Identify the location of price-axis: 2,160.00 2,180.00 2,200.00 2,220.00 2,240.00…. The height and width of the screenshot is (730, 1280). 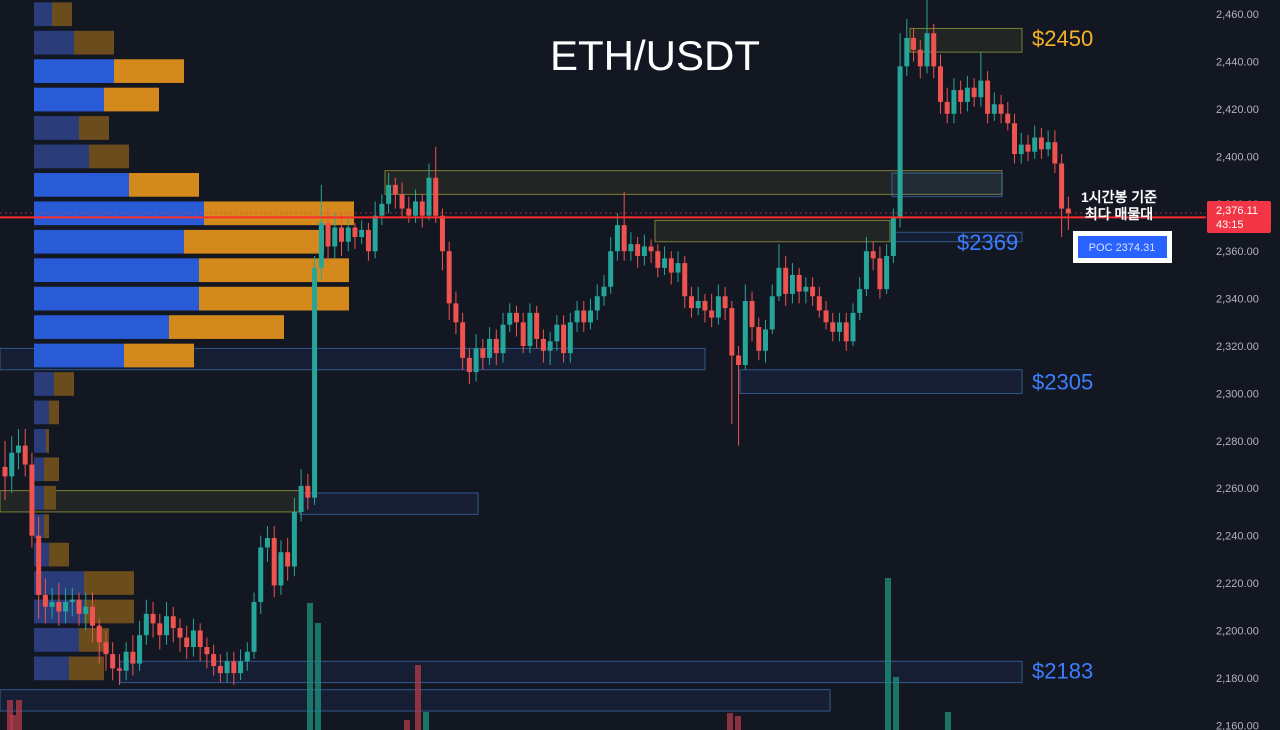
(1243, 365).